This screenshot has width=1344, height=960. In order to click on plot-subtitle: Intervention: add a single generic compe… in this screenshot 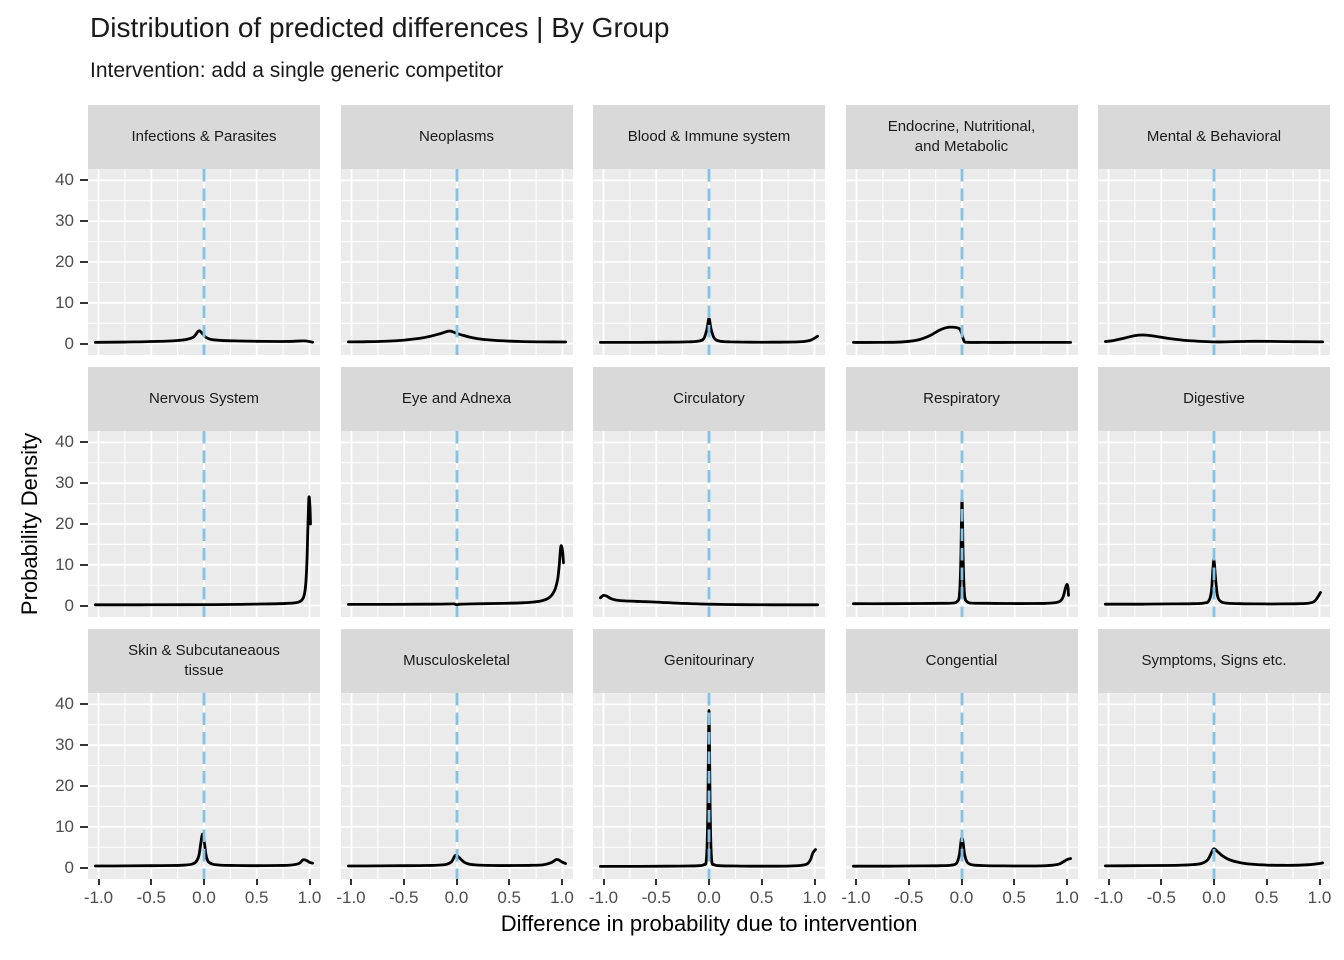, I will do `click(297, 70)`.